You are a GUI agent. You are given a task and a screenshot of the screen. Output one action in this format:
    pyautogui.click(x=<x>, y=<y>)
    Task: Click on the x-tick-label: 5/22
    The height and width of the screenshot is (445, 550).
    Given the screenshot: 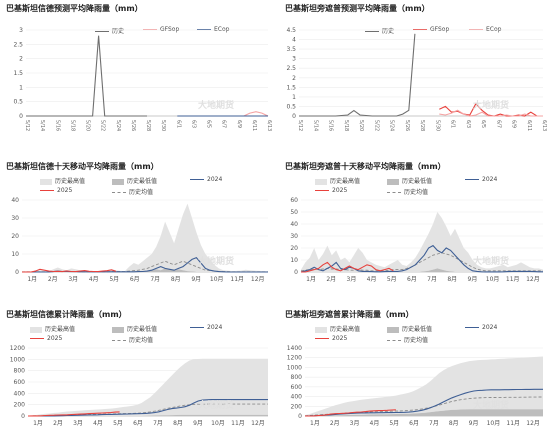 What is the action you would take?
    pyautogui.click(x=376, y=125)
    